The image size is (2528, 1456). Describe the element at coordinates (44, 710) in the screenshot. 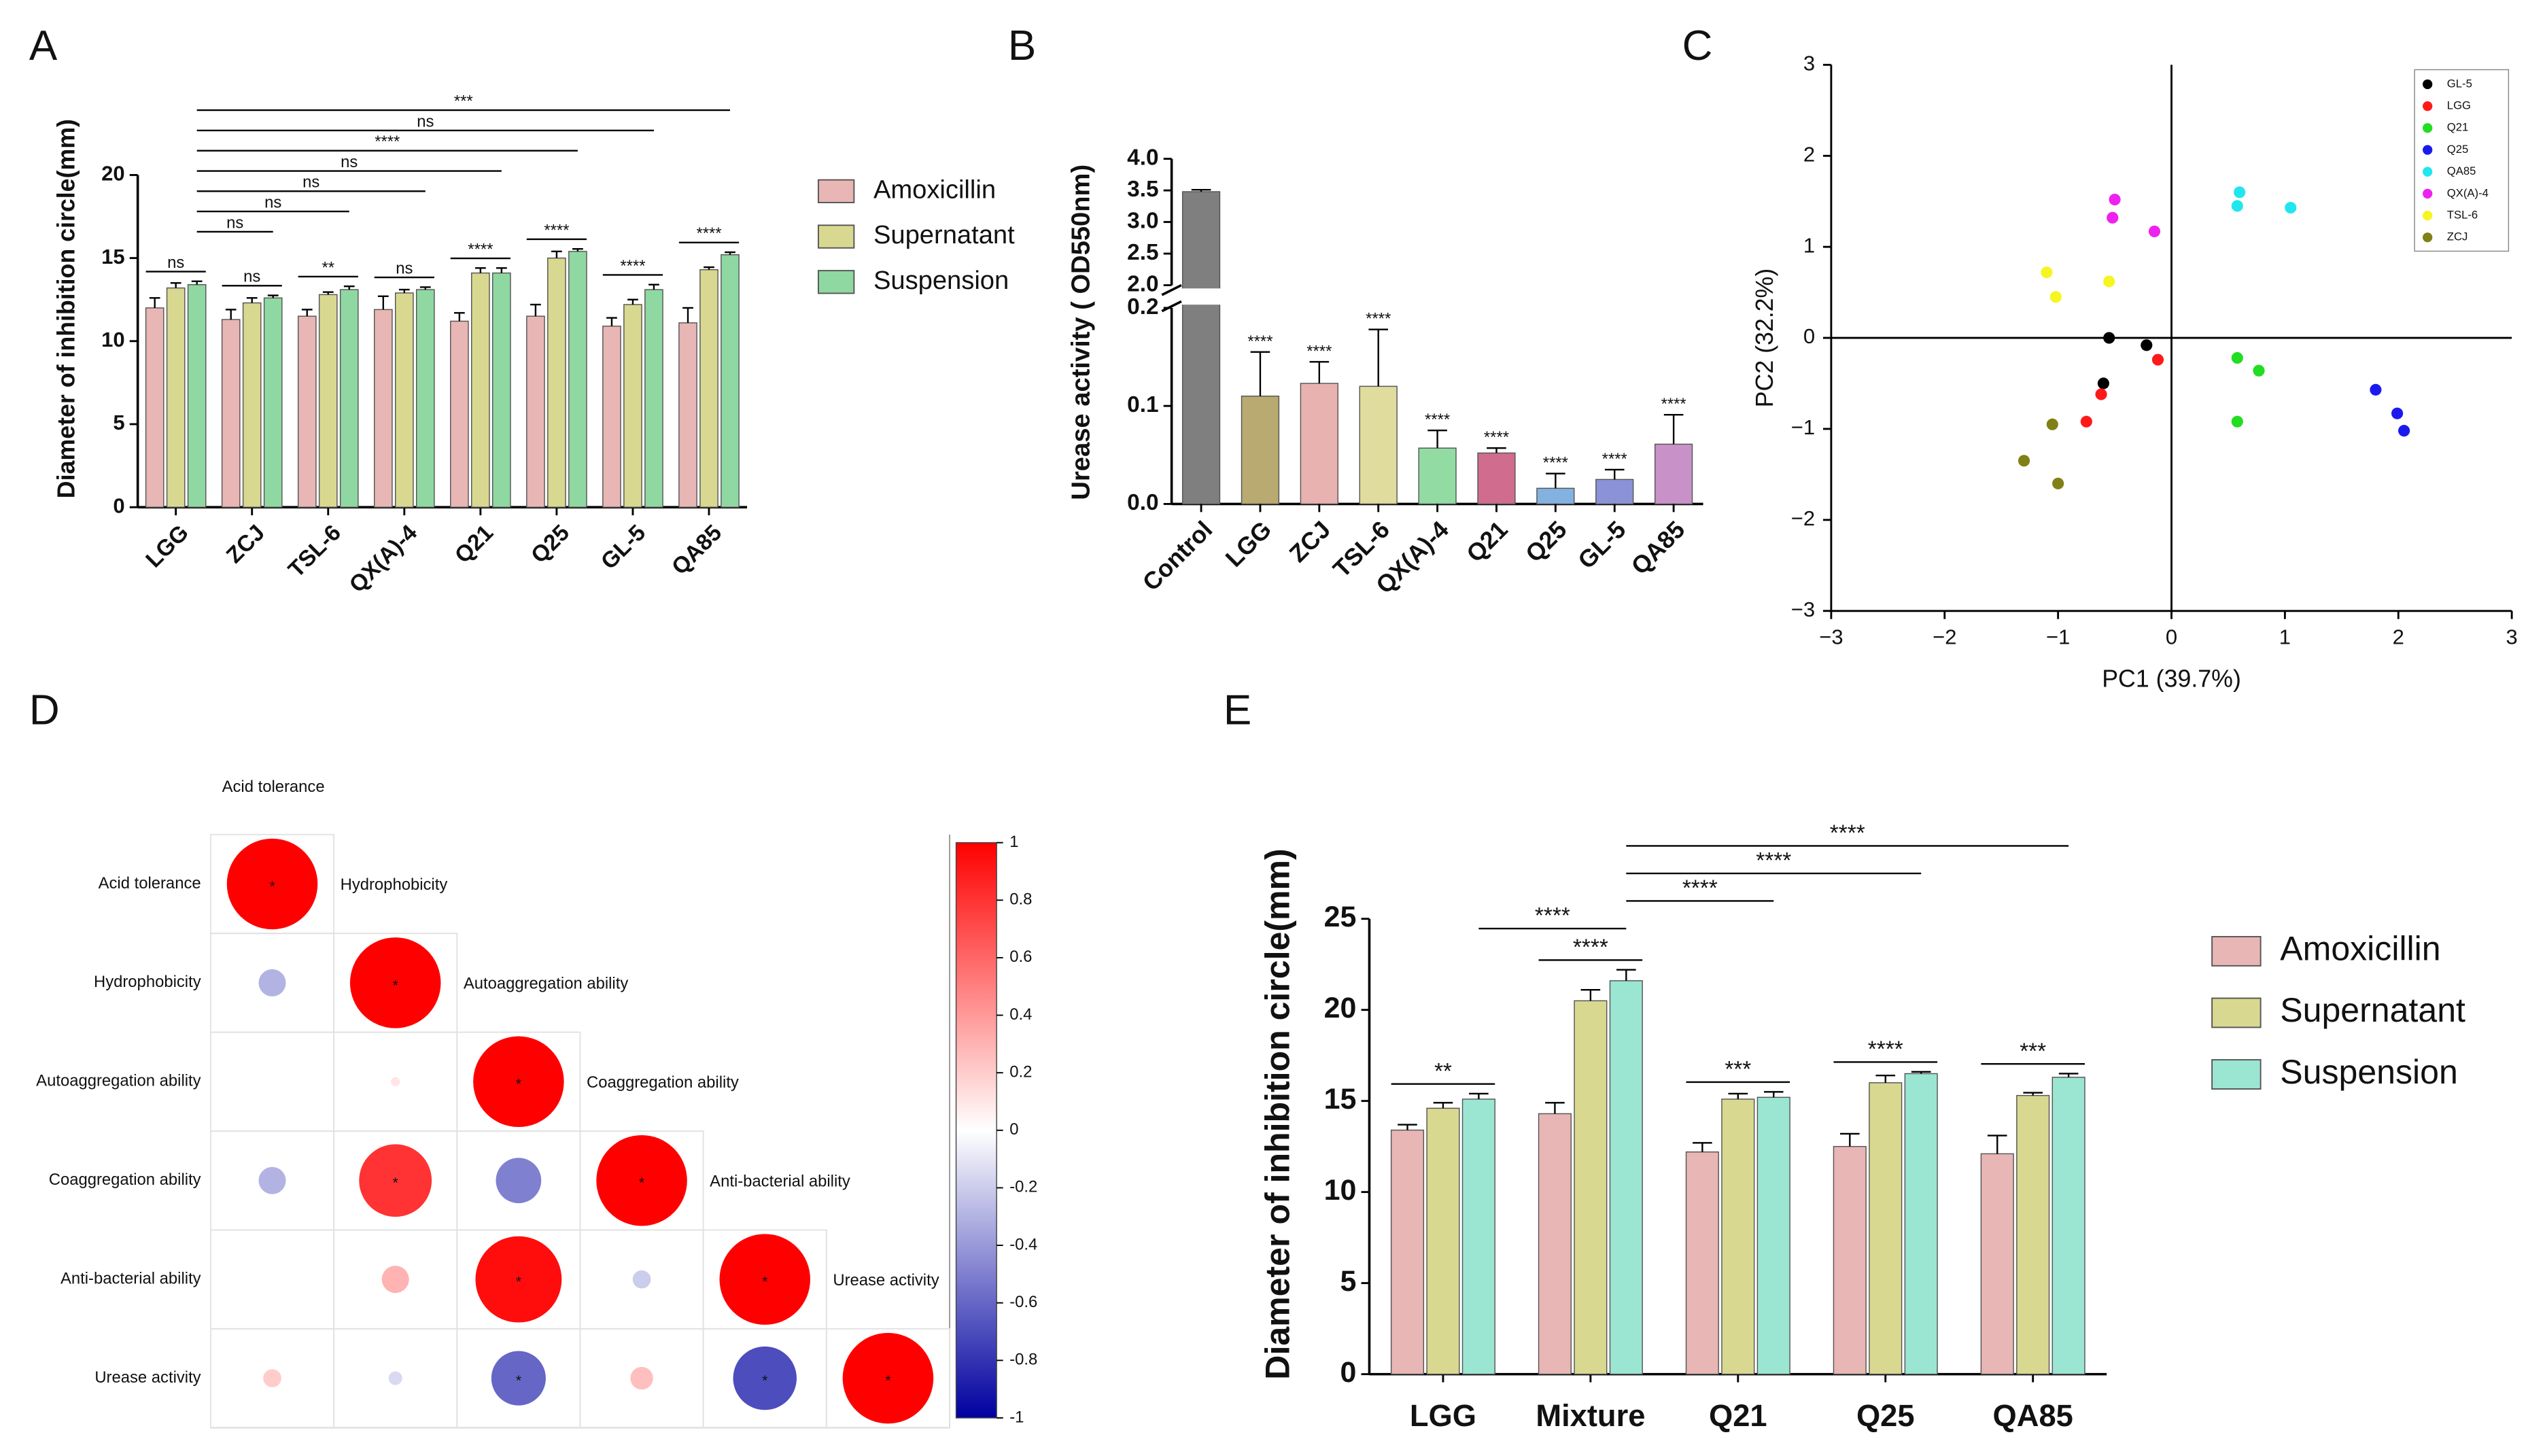

I see `panel-letter: D` at that location.